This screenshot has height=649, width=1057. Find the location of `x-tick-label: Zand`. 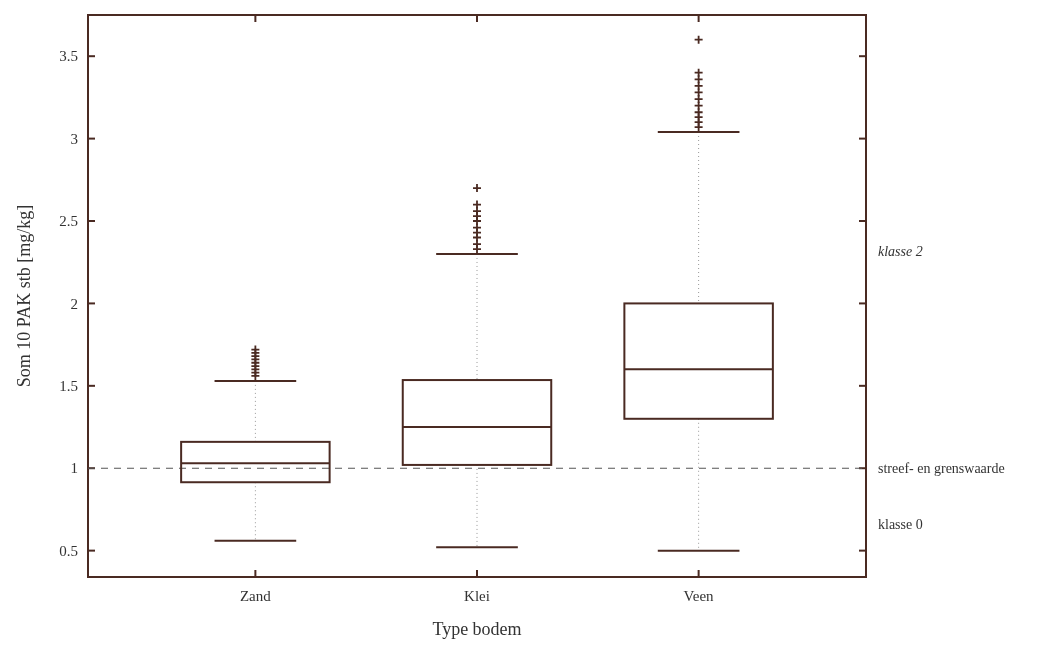

x-tick-label: Zand is located at coordinates (255, 596).